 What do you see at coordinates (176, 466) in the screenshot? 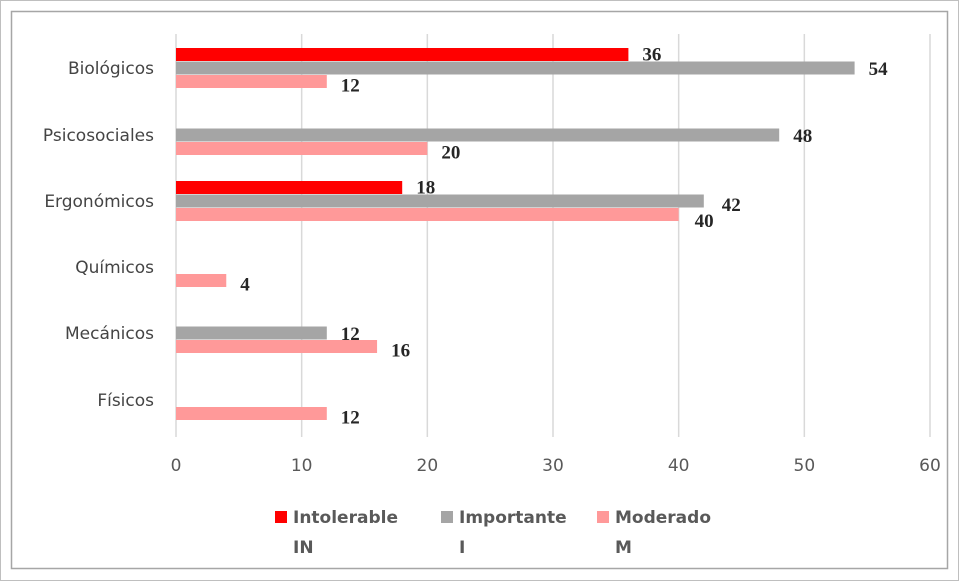
I see `x-tick-label: 0` at bounding box center [176, 466].